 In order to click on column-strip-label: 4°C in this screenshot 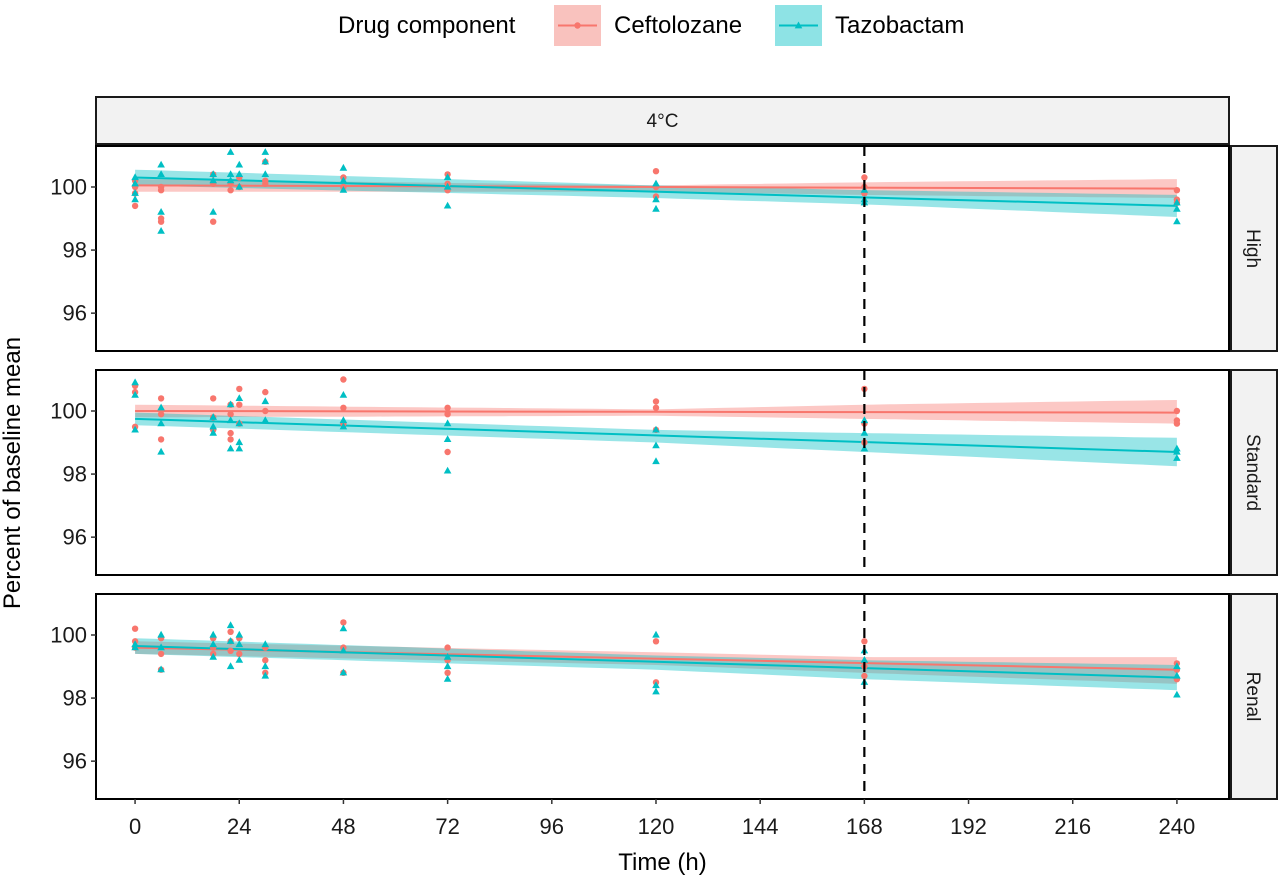, I will do `click(663, 121)`.